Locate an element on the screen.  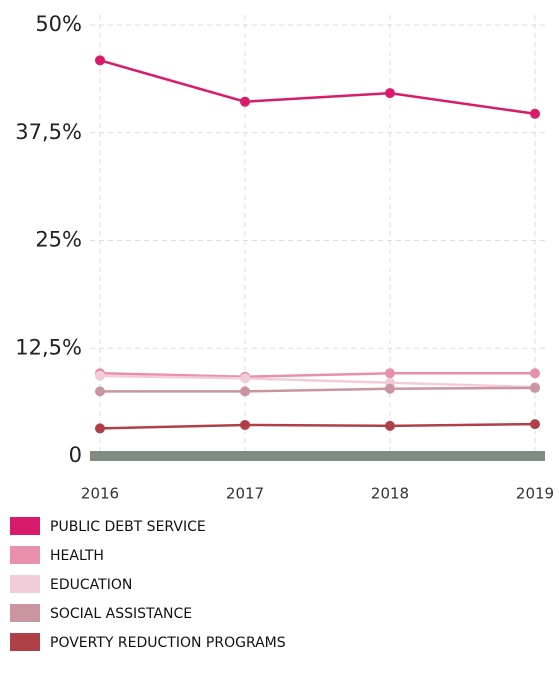
legend-label: POVERTY REDUCTION PROGRAMS is located at coordinates (168, 643).